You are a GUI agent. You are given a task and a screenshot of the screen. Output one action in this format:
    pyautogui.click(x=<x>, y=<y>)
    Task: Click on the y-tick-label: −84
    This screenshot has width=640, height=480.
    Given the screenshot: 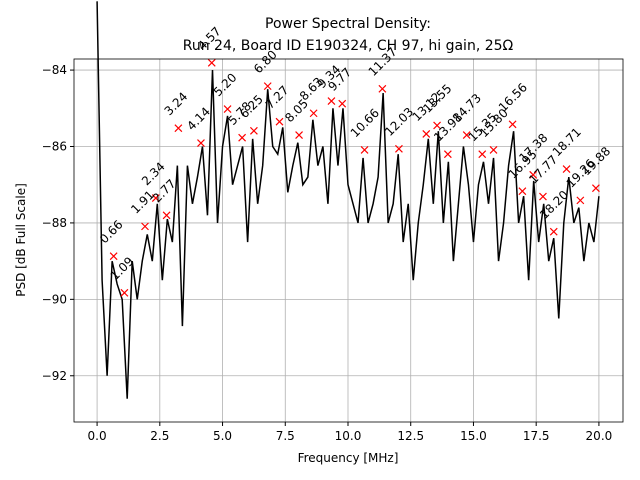 What is the action you would take?
    pyautogui.click(x=54, y=70)
    